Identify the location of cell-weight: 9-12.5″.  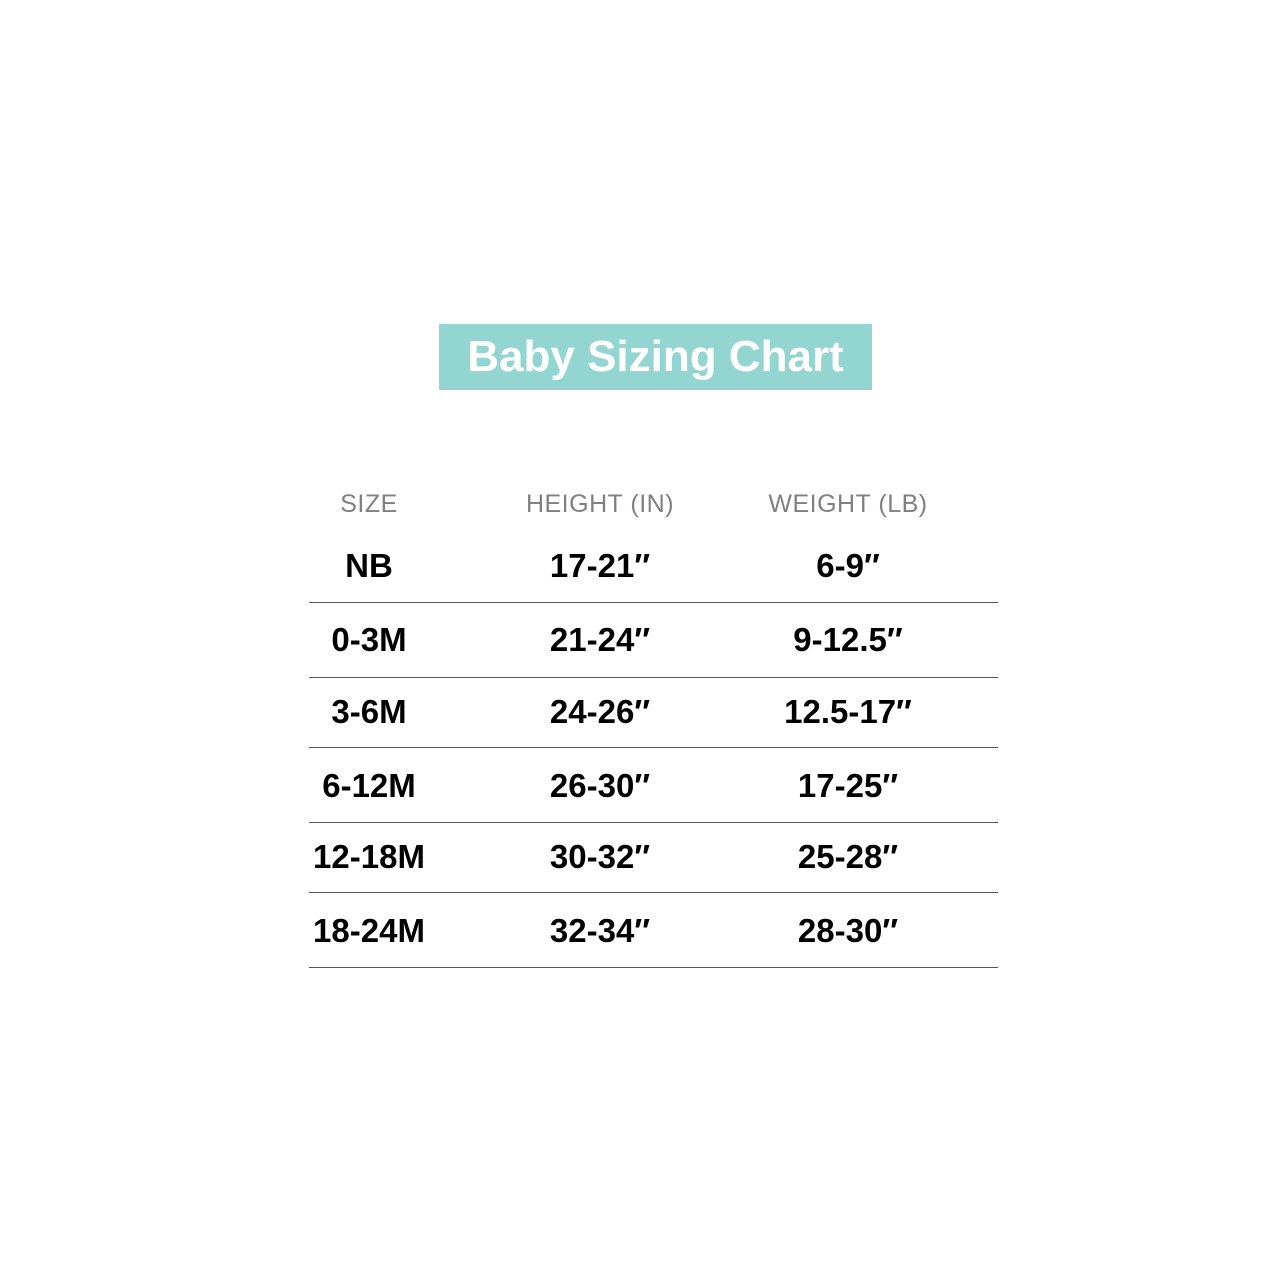
(848, 639).